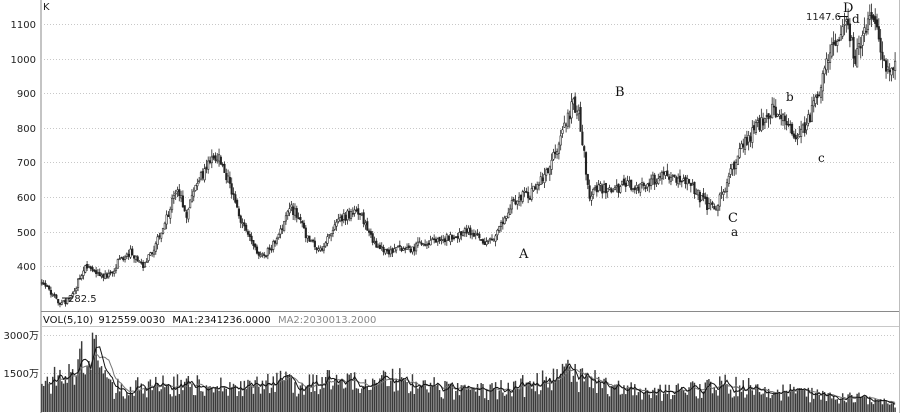  I want to click on price-tick-label: 600, so click(26, 198).